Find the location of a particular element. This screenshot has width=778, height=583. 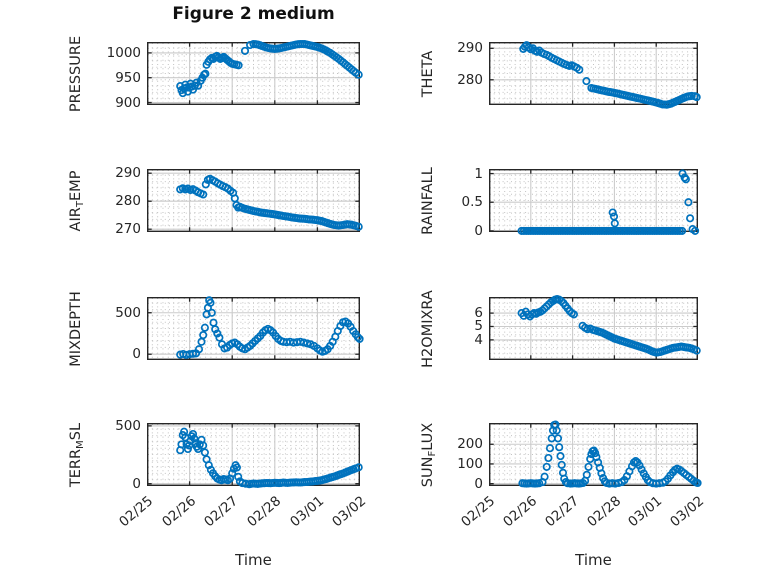

plot-area-h2omixra is located at coordinates (594, 327).